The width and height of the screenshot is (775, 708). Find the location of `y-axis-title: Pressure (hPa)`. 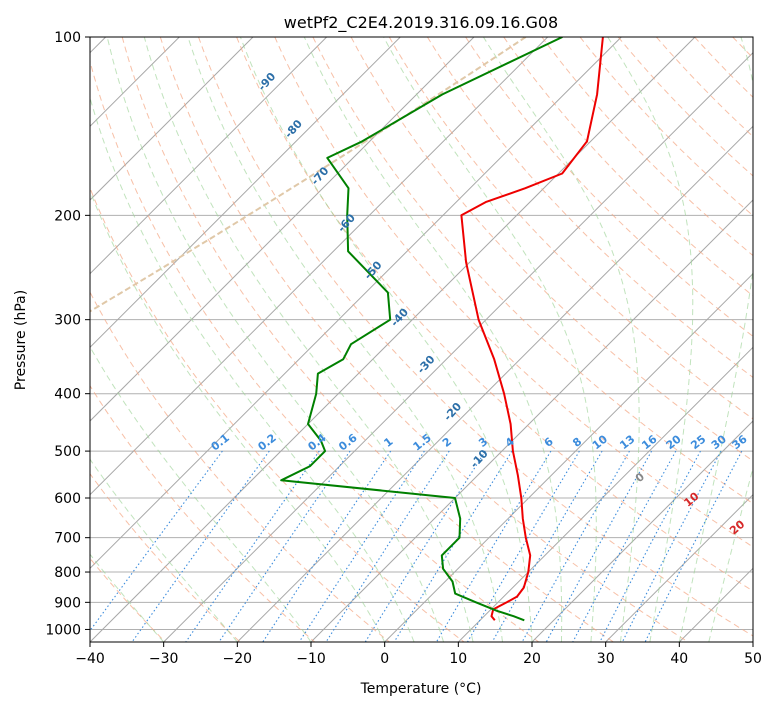

y-axis-title: Pressure (hPa) is located at coordinates (21, 340).